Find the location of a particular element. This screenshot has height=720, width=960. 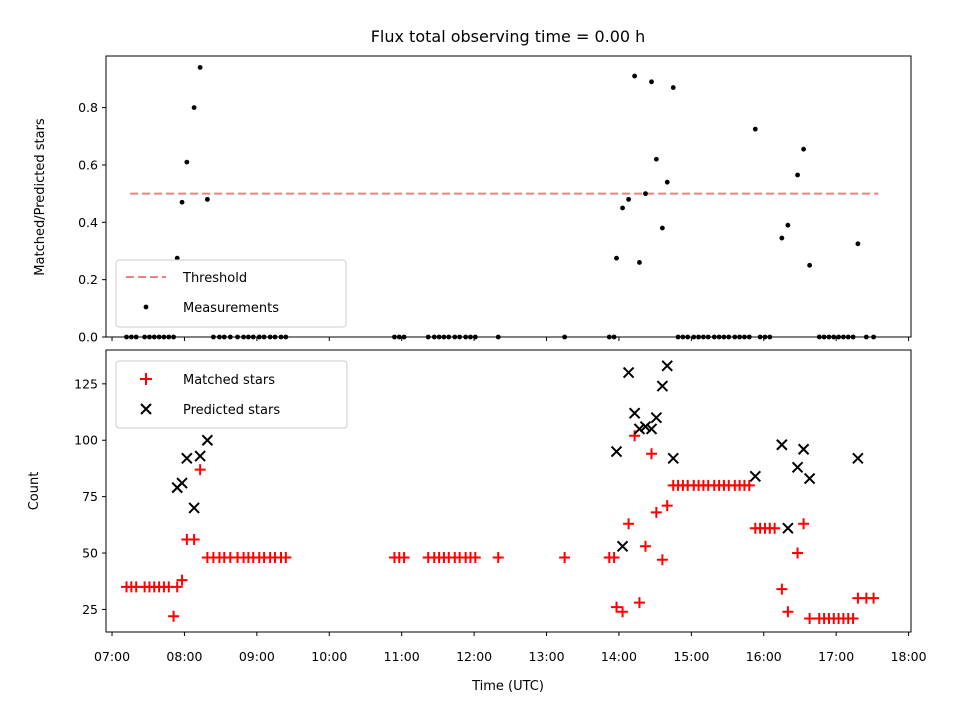

legend-measurements-swatch is located at coordinates (146, 307).